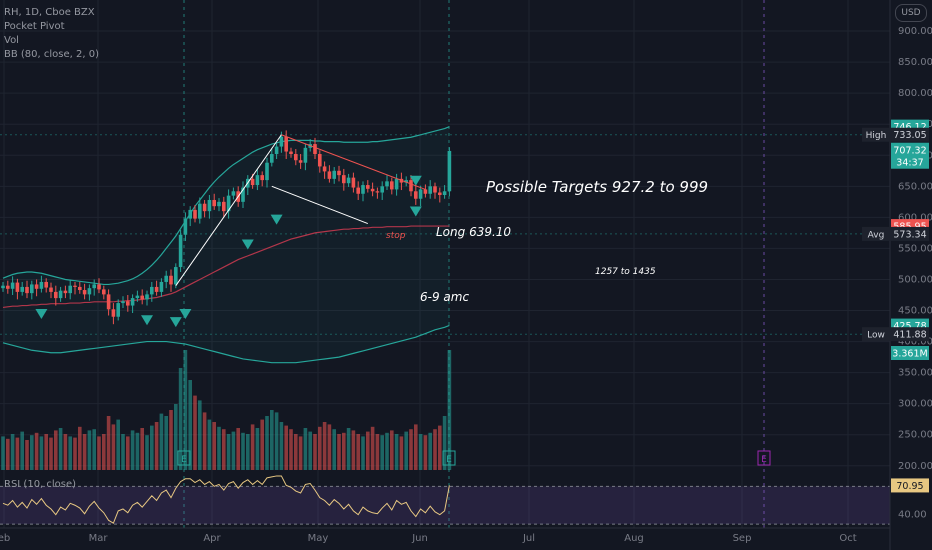 Image resolution: width=932 pixels, height=550 pixels. I want to click on currency-selector: USD, so click(911, 13).